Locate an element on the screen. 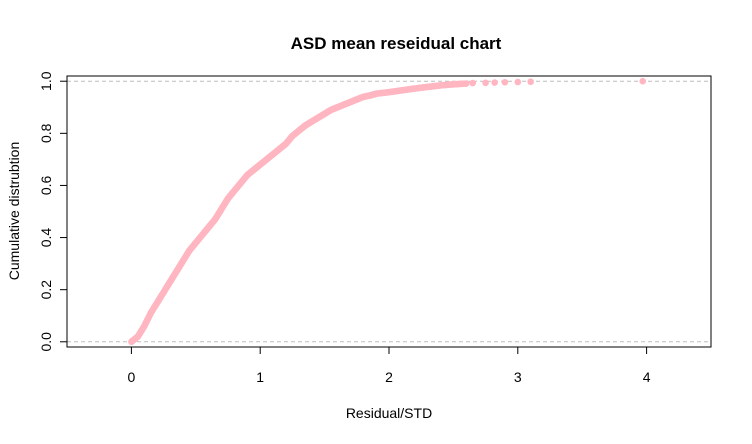  x-tick-label-4: 4 is located at coordinates (647, 377).